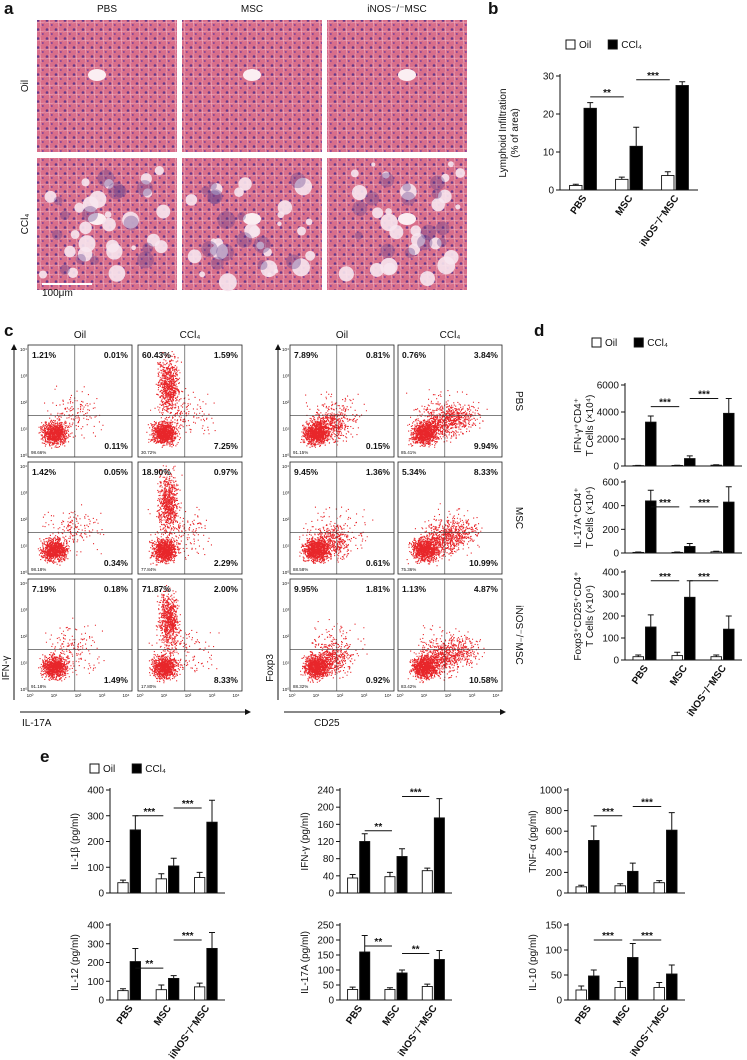 Image resolution: width=747 pixels, height=1060 pixels. What do you see at coordinates (551, 791) in the screenshot?
I see `y-tick-label: 1000` at bounding box center [551, 791].